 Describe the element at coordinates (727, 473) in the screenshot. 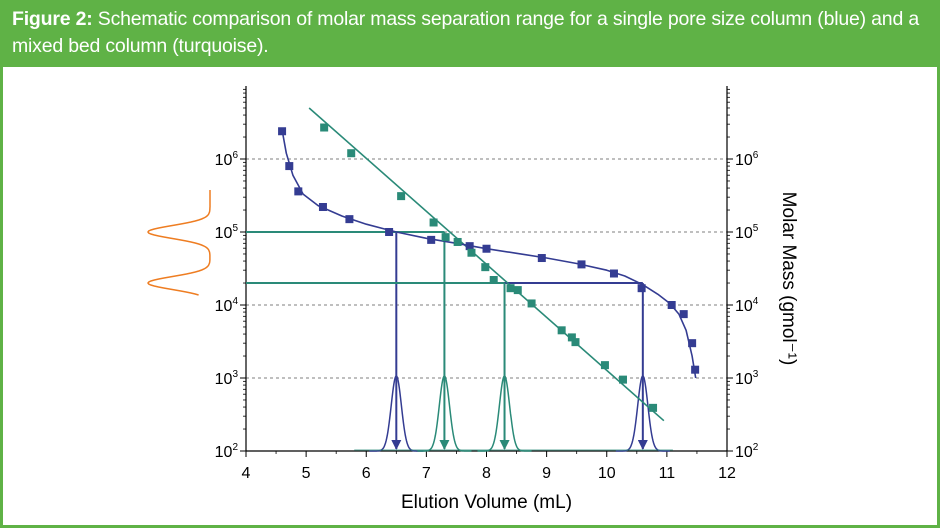

I see `x-tick-label: 12` at that location.